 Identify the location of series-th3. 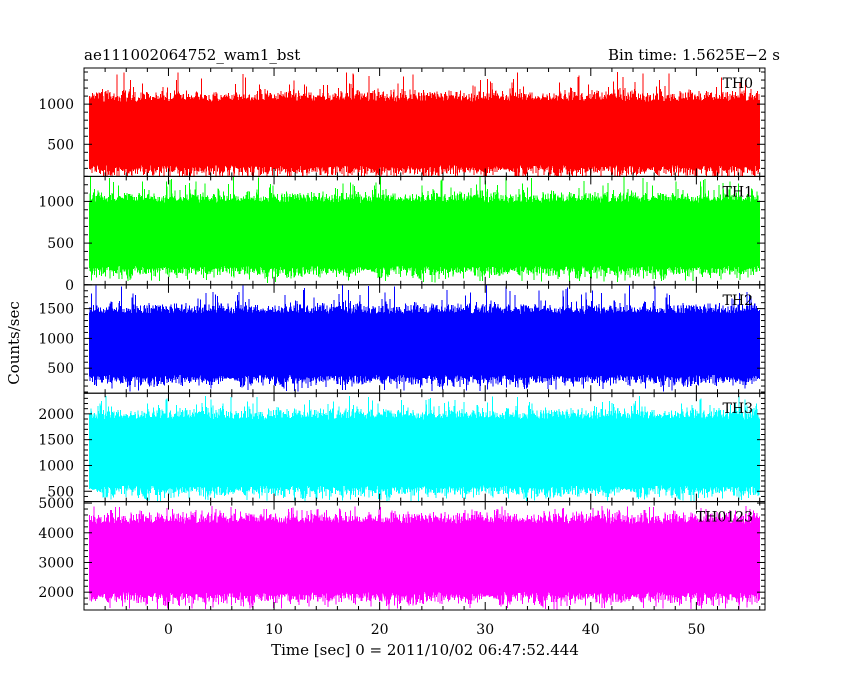
(424, 448).